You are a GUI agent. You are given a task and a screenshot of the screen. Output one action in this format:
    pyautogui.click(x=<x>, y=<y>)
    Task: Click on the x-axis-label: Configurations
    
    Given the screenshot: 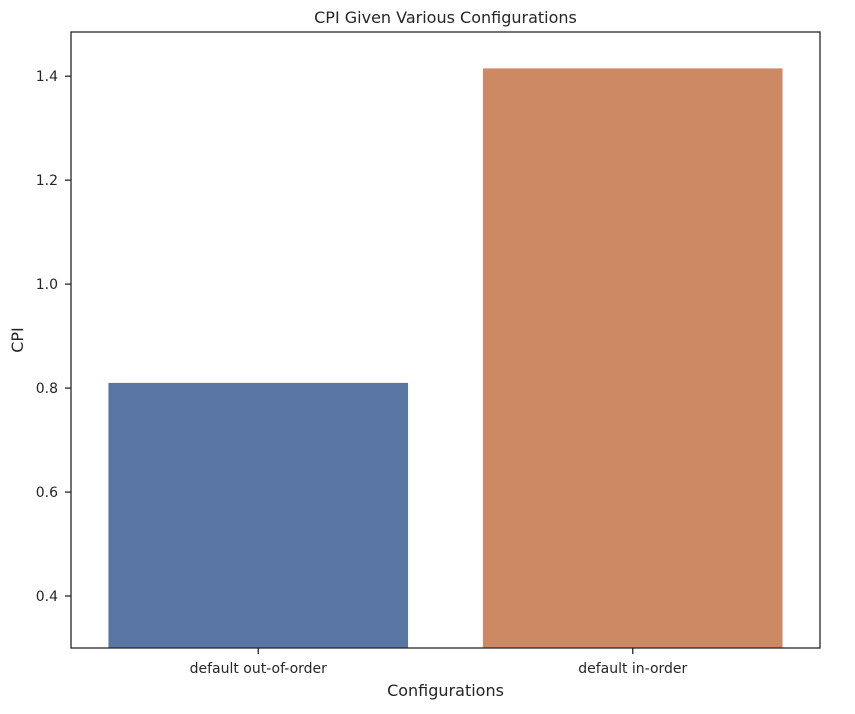 What is the action you would take?
    pyautogui.click(x=445, y=690)
    